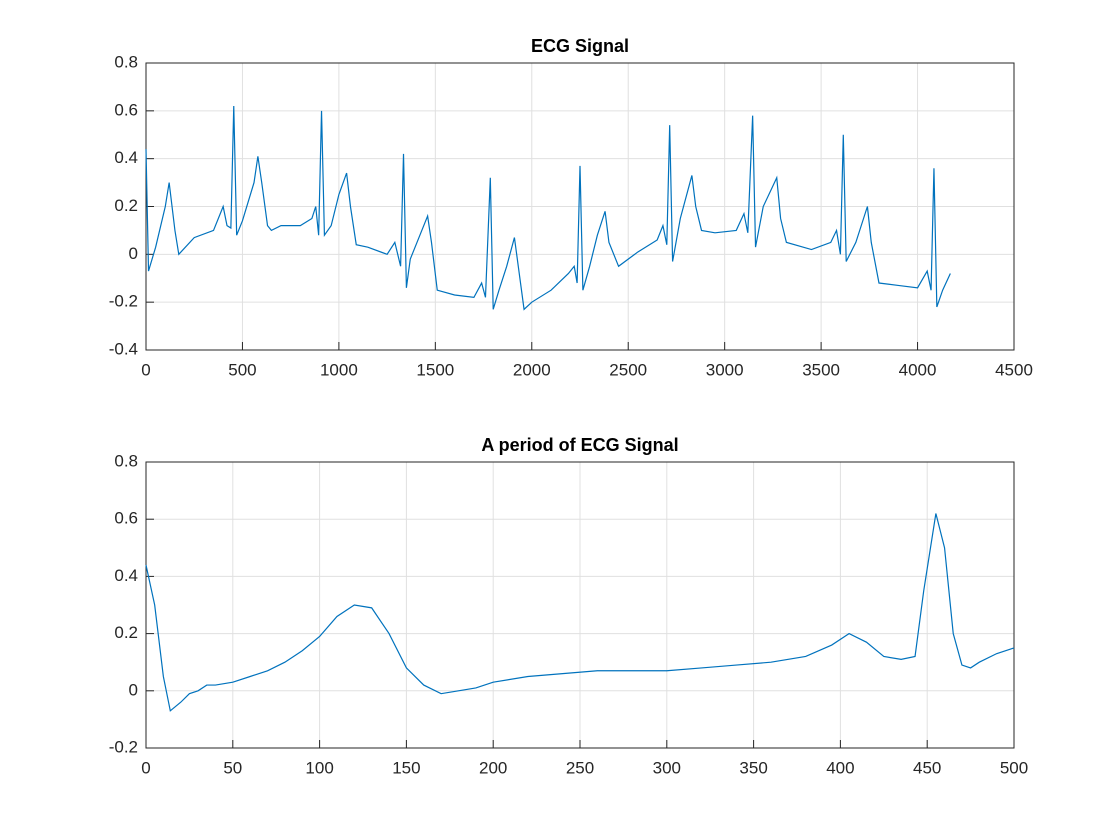  I want to click on x-tick-label: 3000, so click(725, 369).